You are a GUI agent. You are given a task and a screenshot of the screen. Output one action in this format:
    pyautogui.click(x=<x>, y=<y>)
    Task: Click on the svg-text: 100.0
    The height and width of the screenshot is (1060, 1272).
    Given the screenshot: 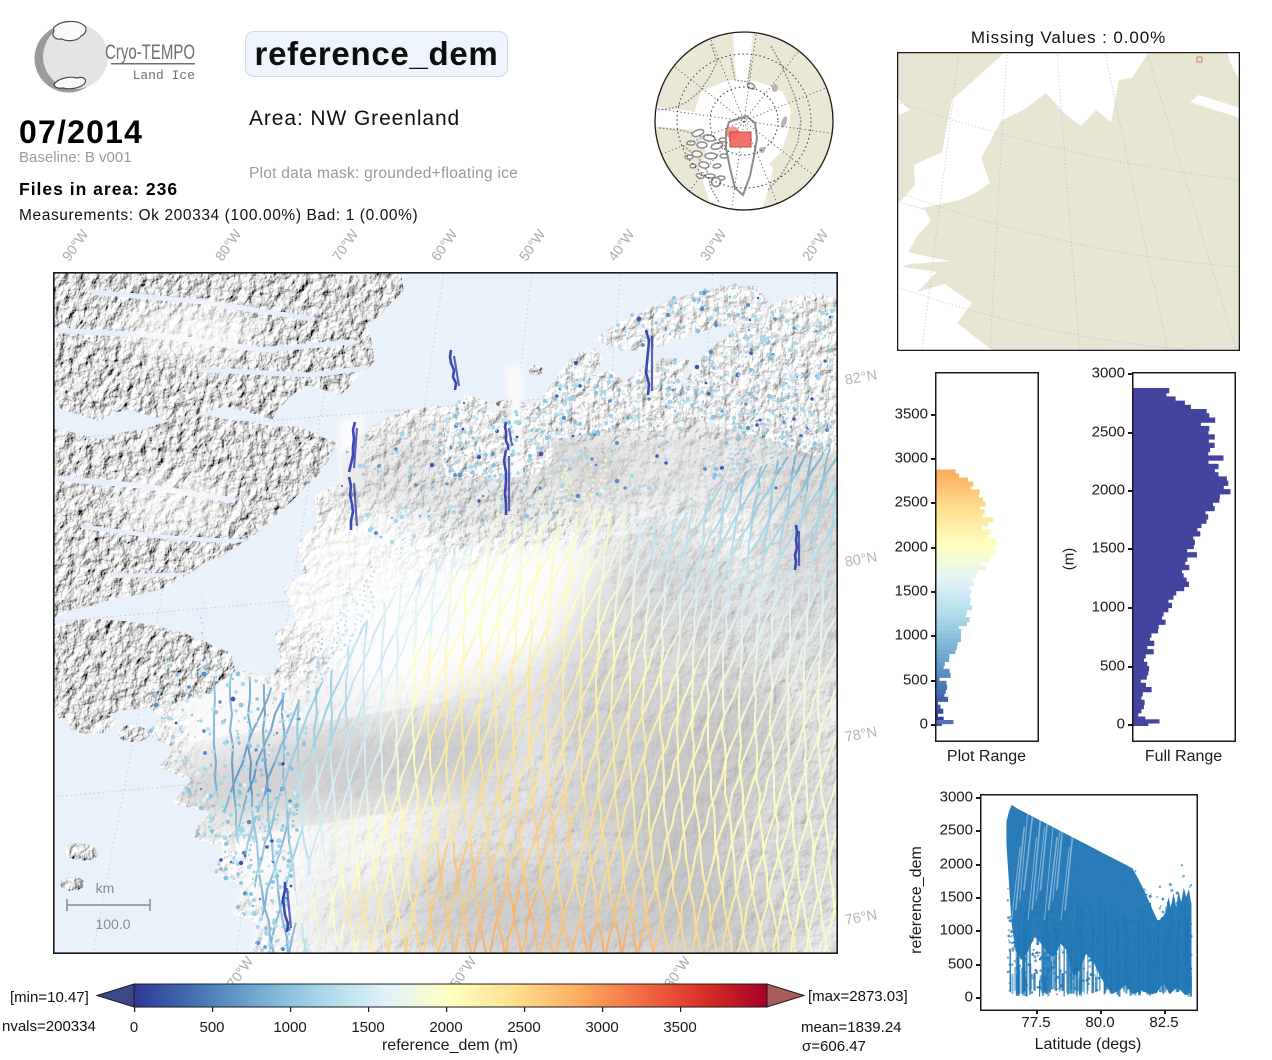 What is the action you would take?
    pyautogui.click(x=112, y=924)
    